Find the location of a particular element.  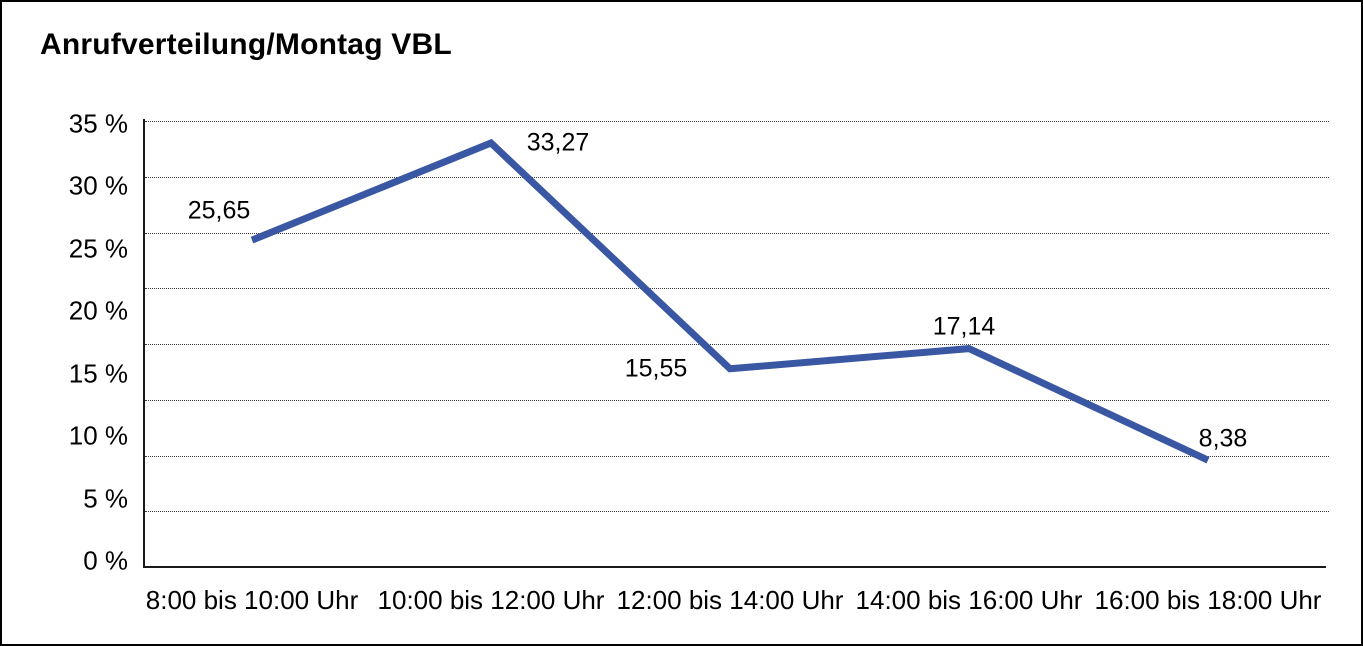

point-value-label: 25,65 is located at coordinates (219, 210).